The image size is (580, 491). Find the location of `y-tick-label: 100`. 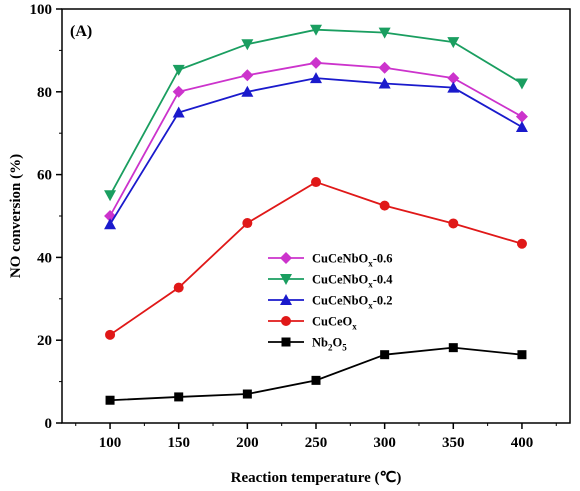

y-tick-label: 100 is located at coordinates (41, 10).